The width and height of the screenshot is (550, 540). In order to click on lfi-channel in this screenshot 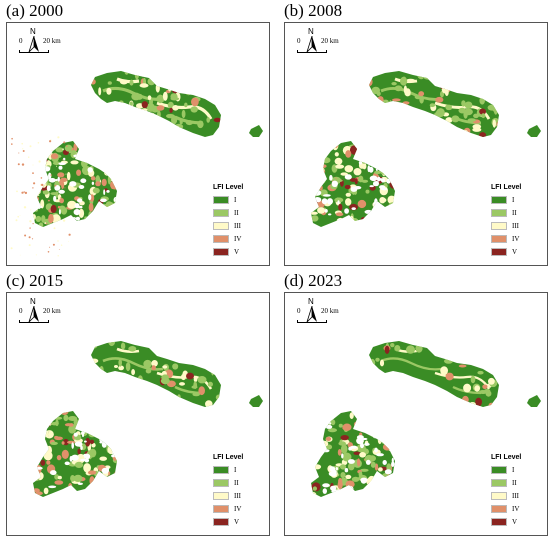, I will do `click(462, 380)`.